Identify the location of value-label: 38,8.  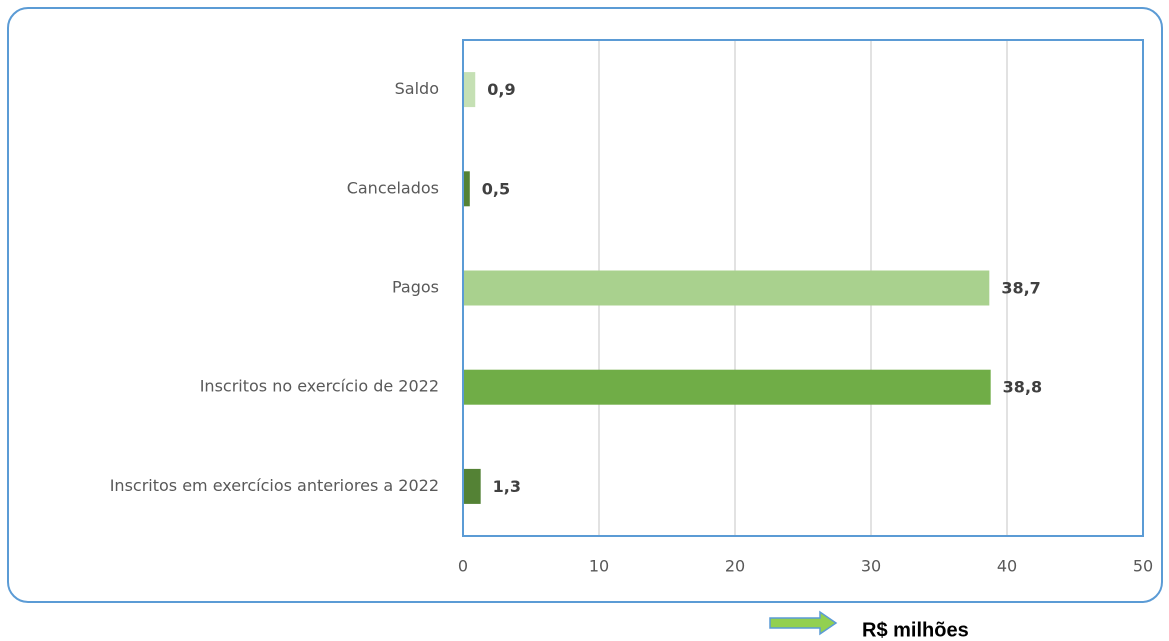
(1022, 387).